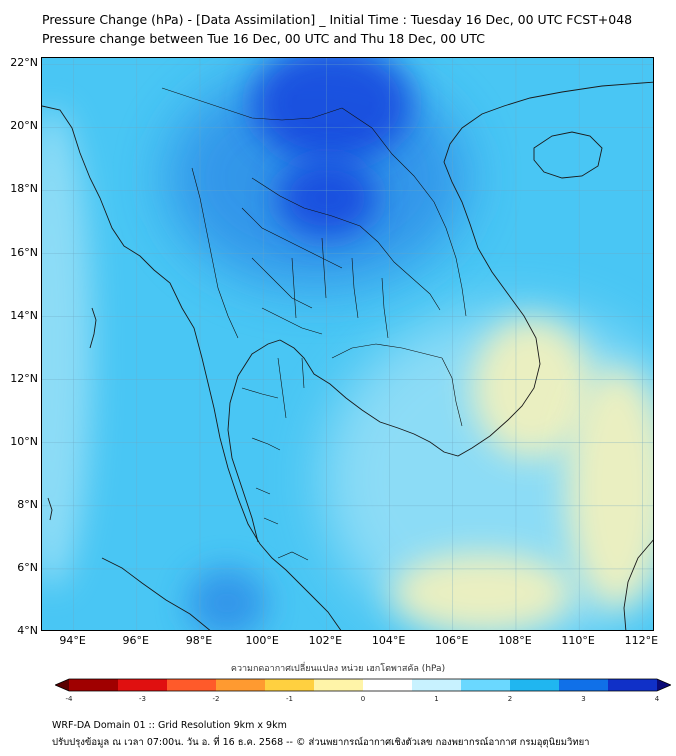 The height and width of the screenshot is (756, 676). I want to click on colorbar-tick-label: 2, so click(510, 699).